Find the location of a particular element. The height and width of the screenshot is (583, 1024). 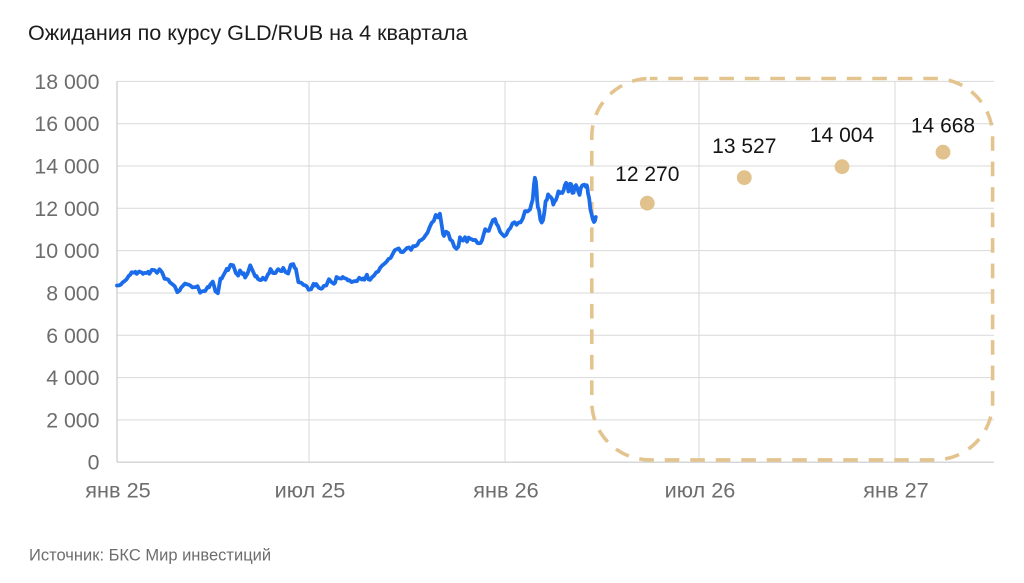

svg-text: 2 000 is located at coordinates (72, 420).